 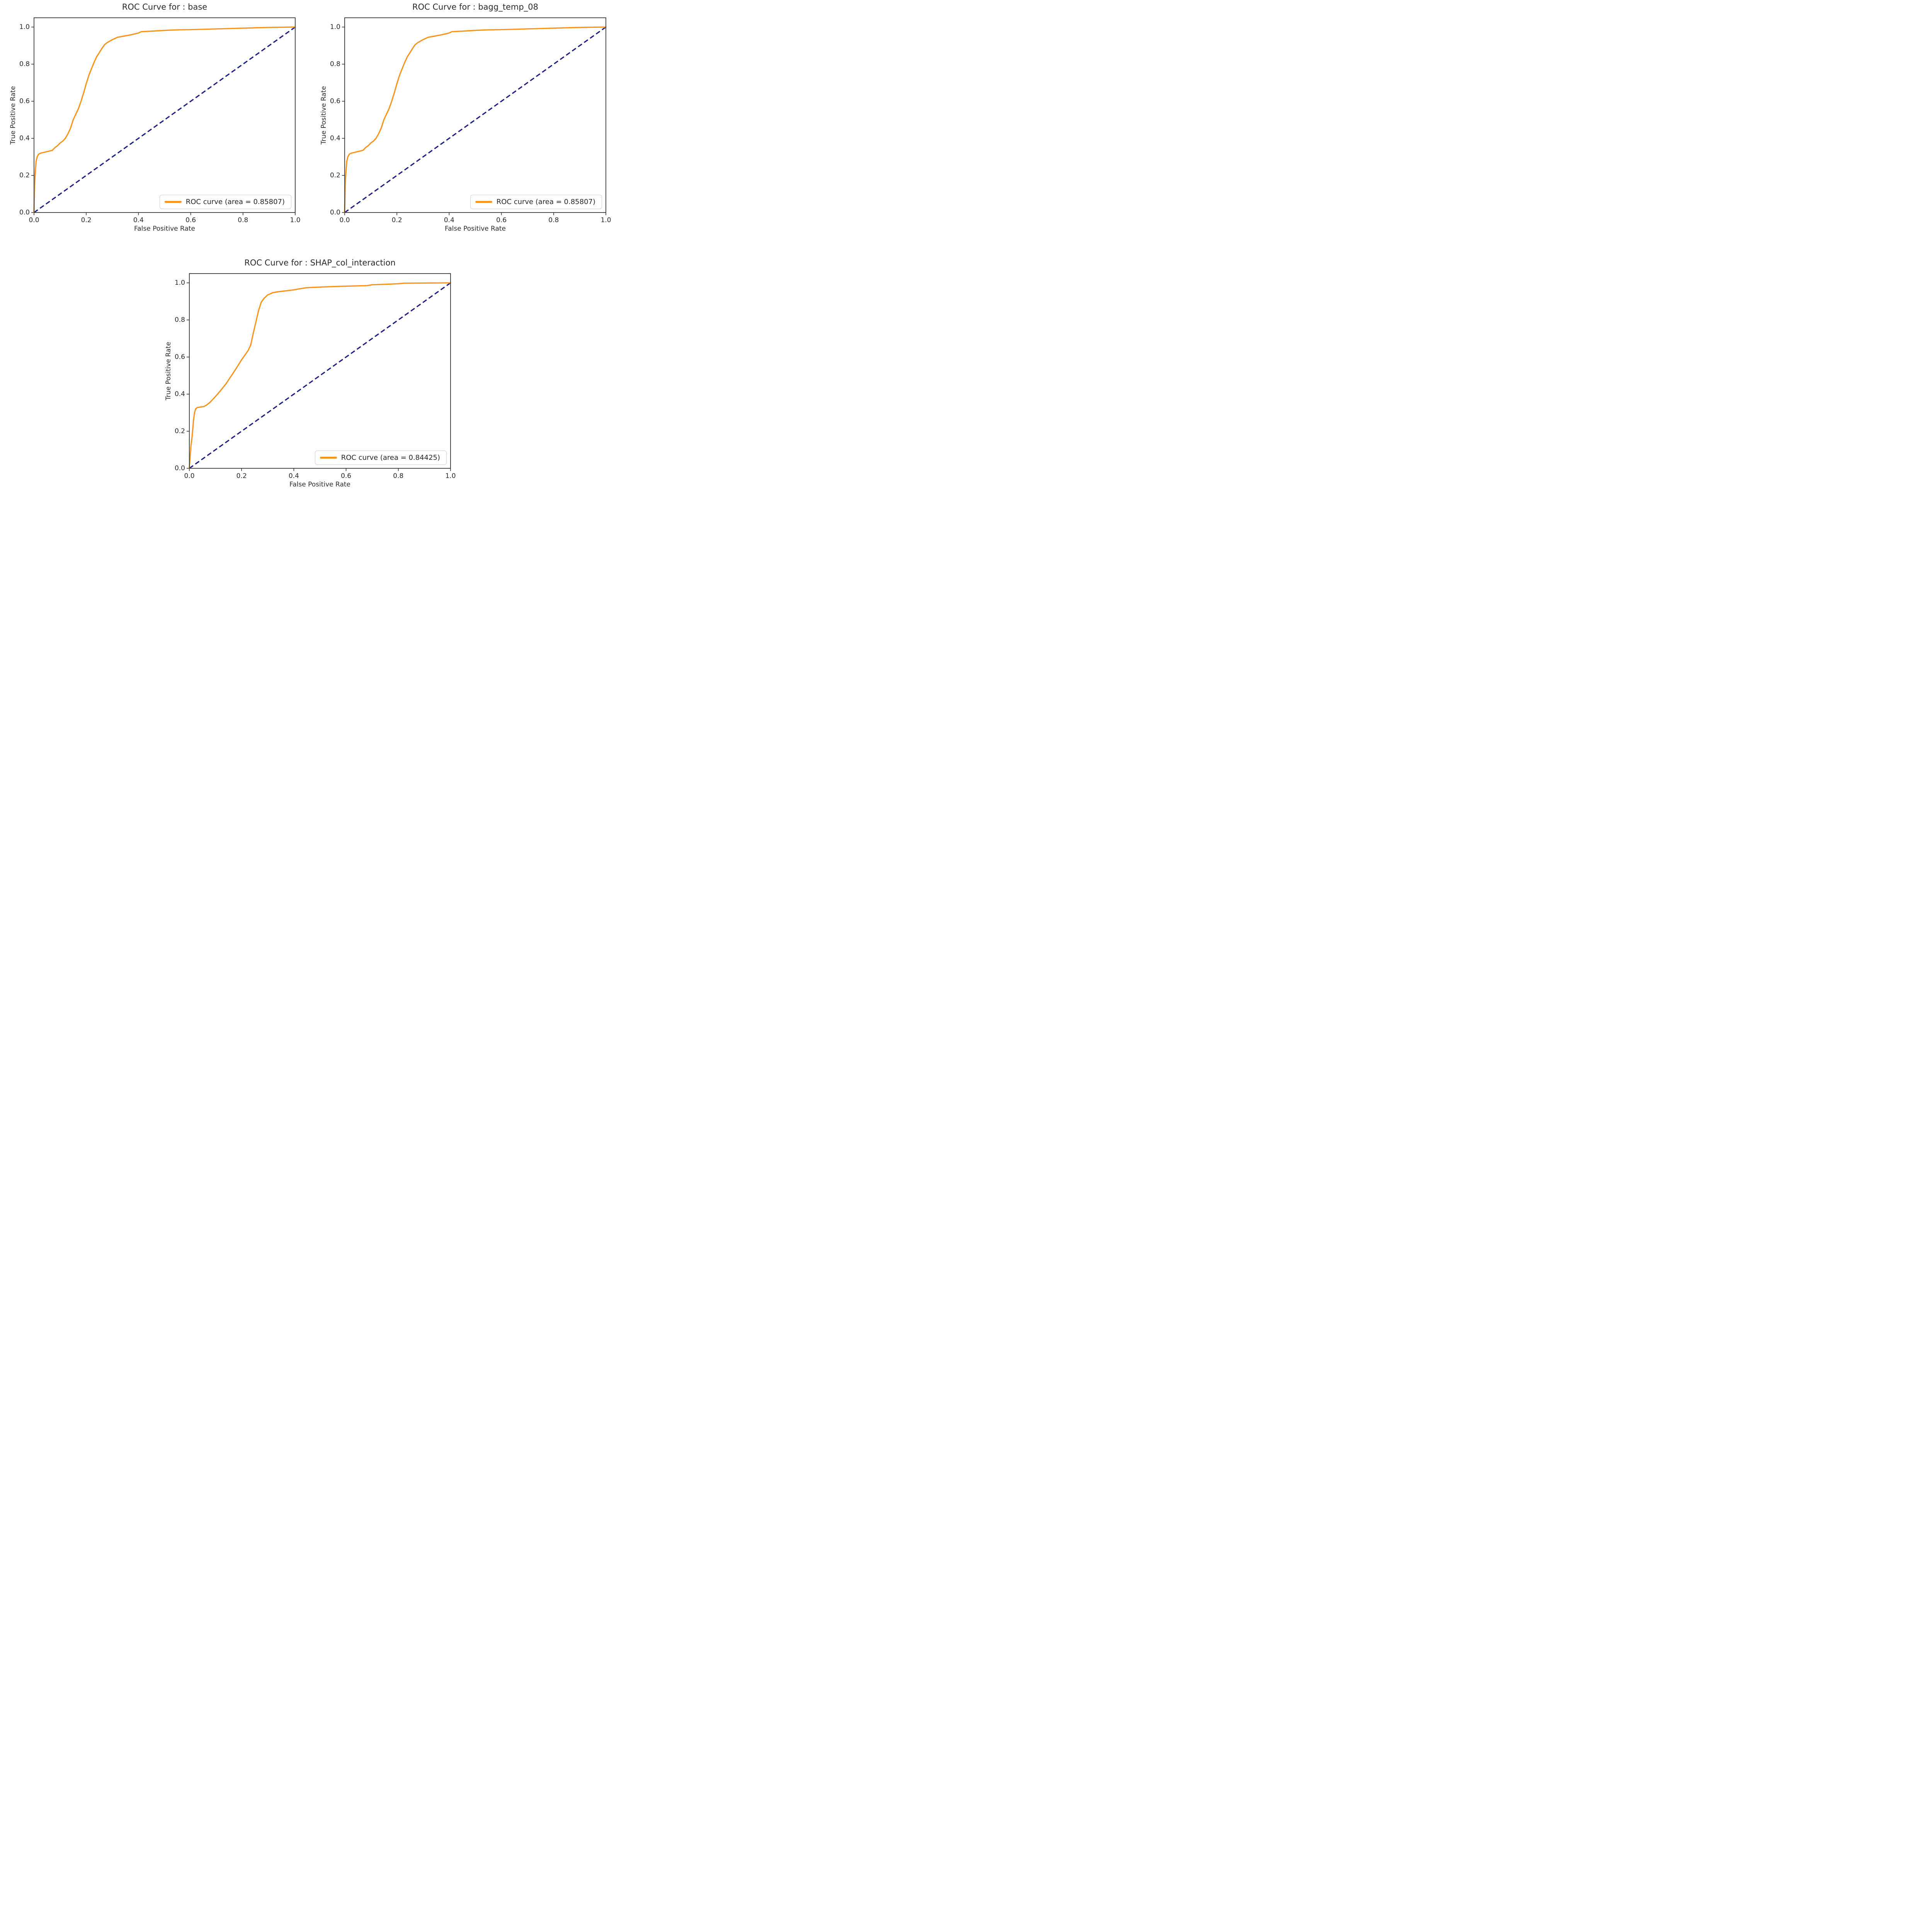 What do you see at coordinates (475, 7) in the screenshot?
I see `plot-title: ROC Curve for : bagg_temp_08` at bounding box center [475, 7].